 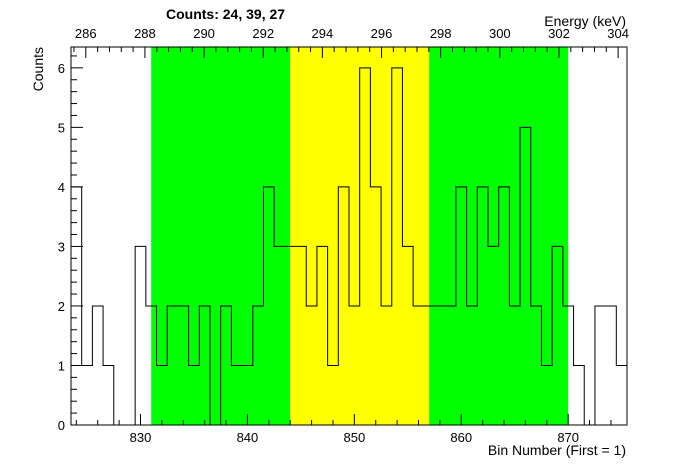 What do you see at coordinates (61, 365) in the screenshot?
I see `y-tick-label: 1` at bounding box center [61, 365].